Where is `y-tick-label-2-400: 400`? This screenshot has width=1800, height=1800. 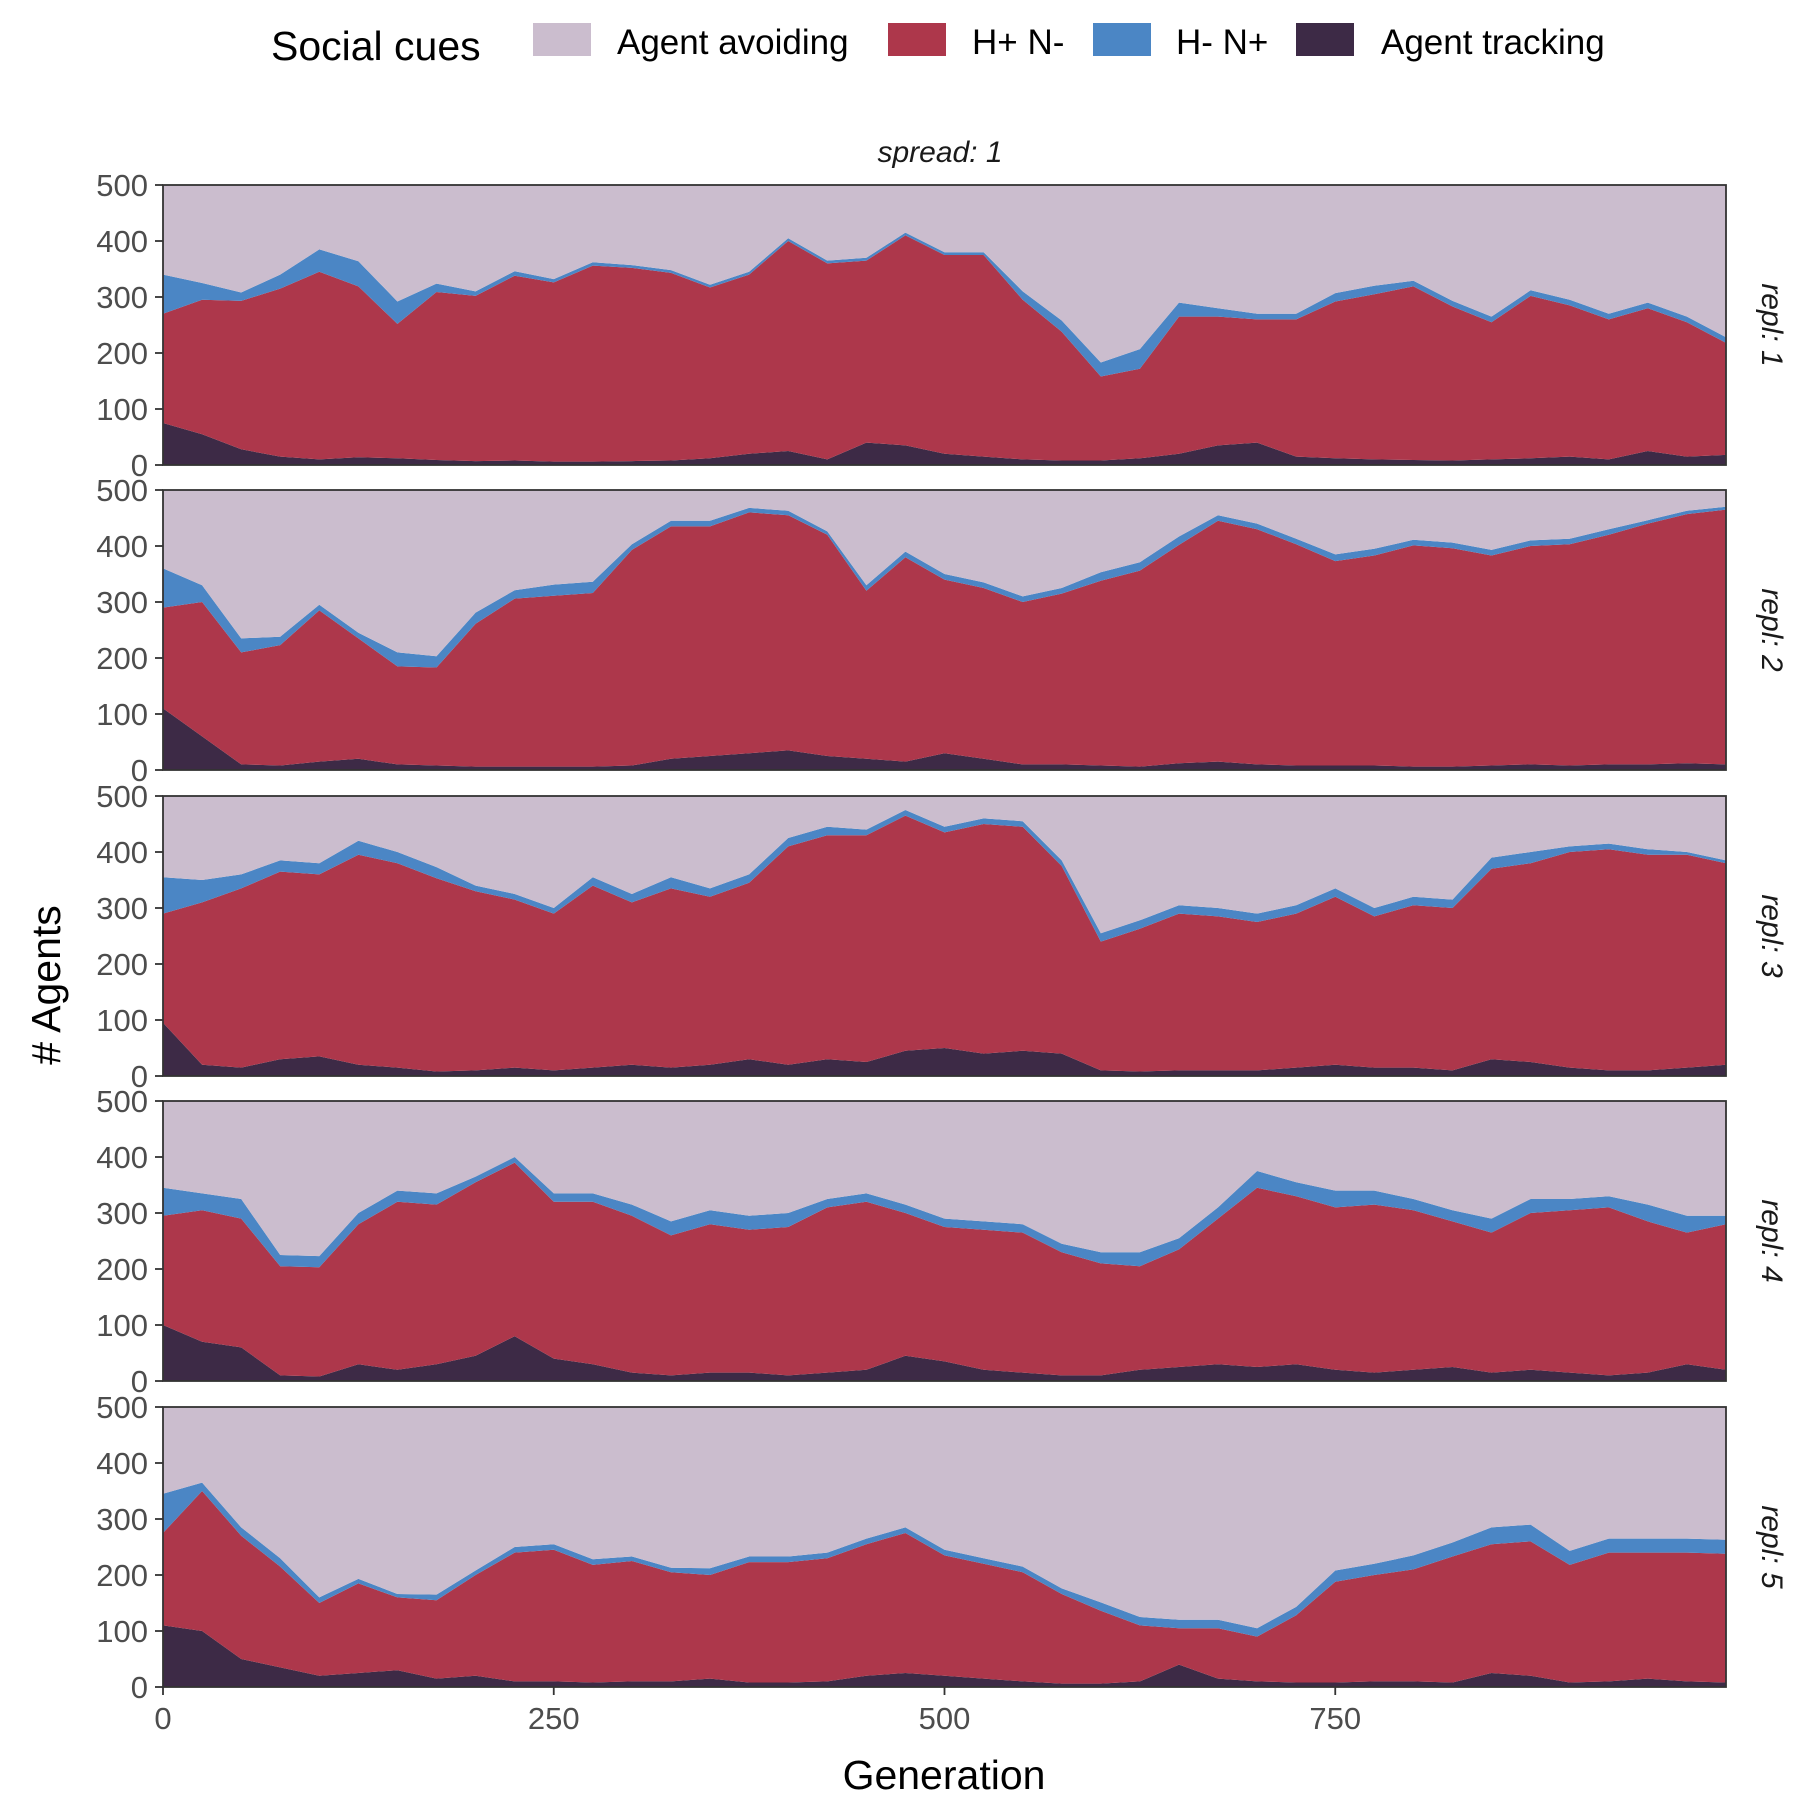 y-tick-label-2-400: 400 is located at coordinates (122, 546).